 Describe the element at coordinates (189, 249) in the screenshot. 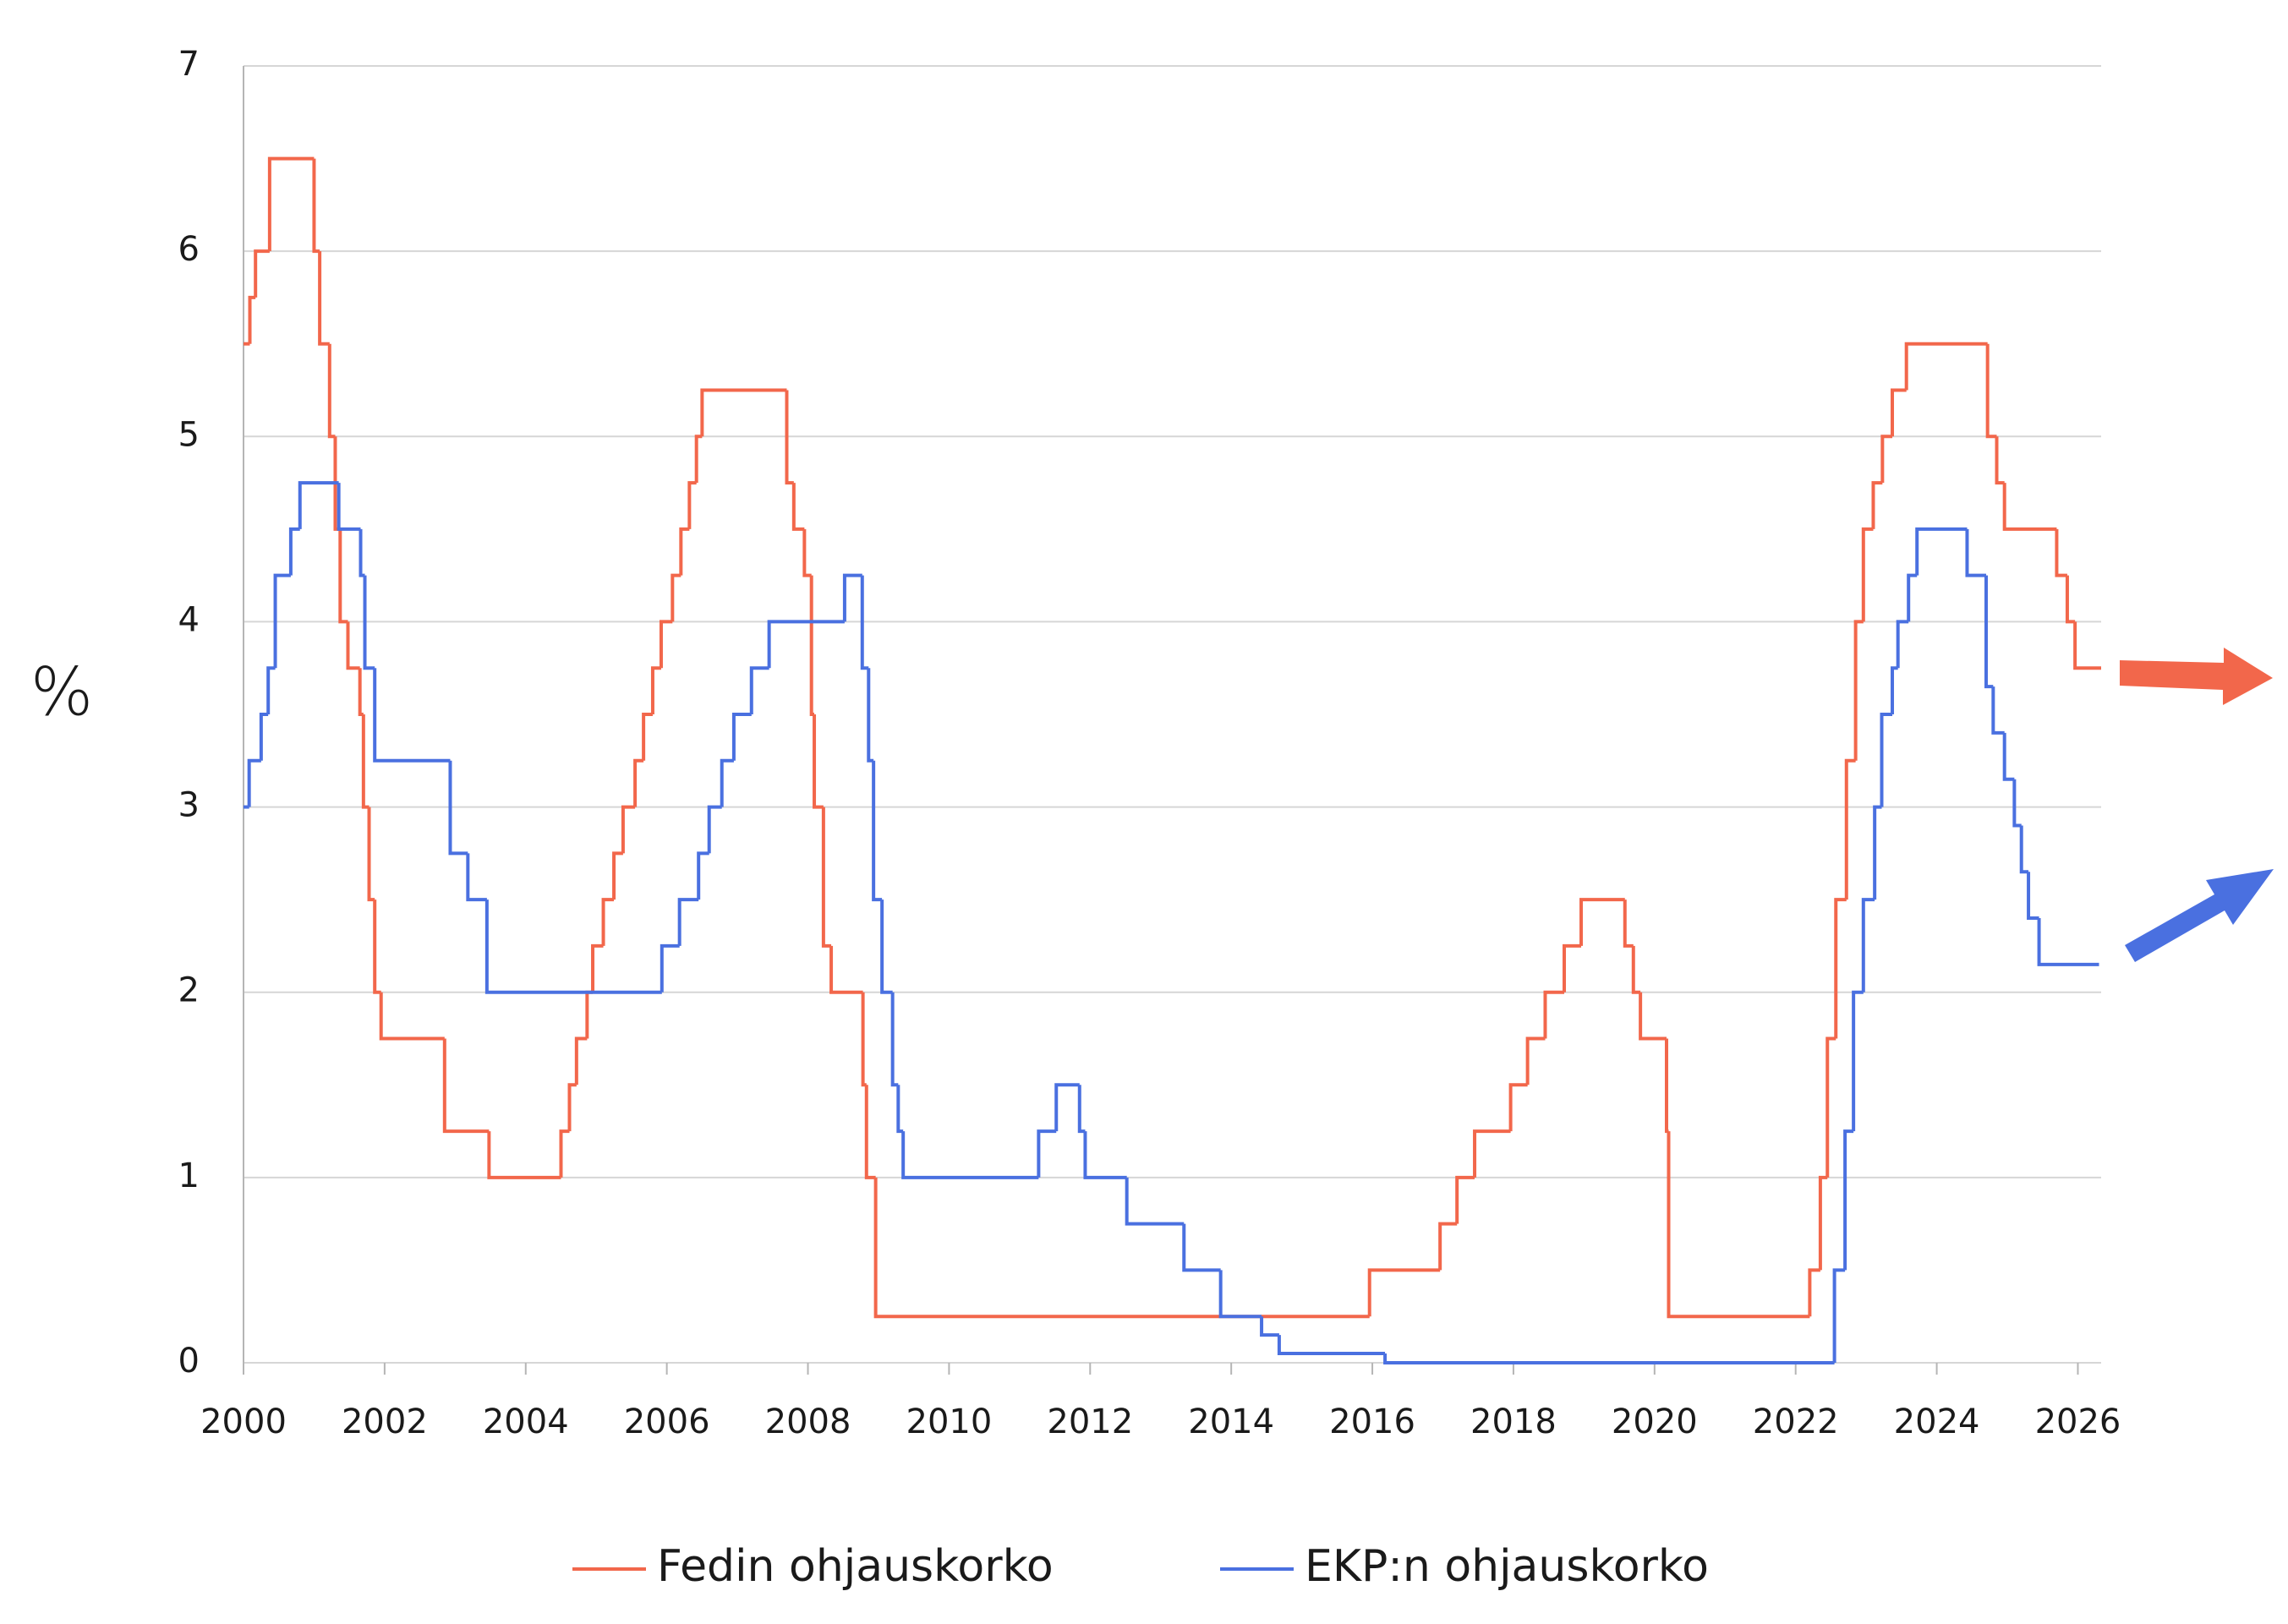

I see `y-tick-label: 6` at that location.